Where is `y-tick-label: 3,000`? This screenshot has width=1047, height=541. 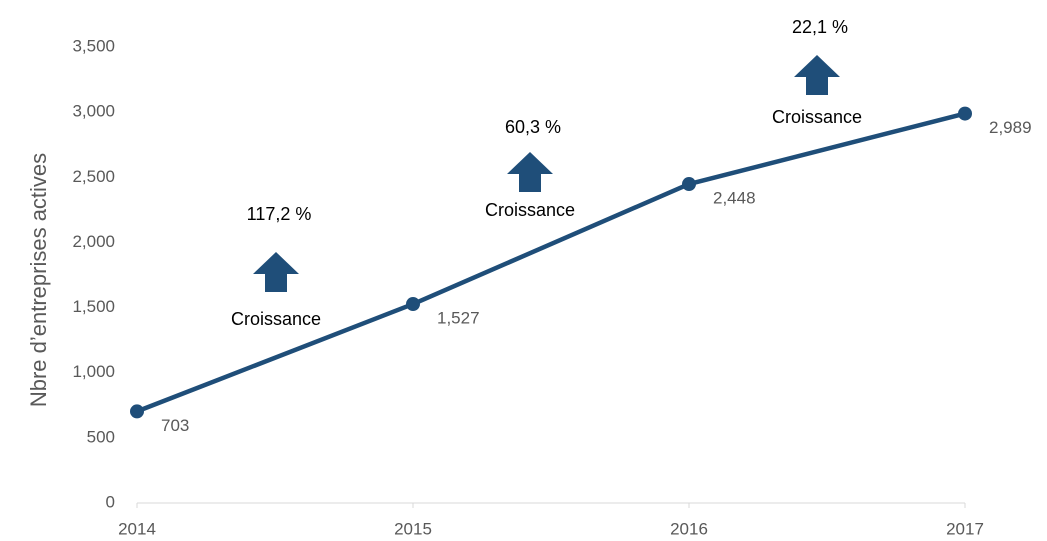 y-tick-label: 3,000 is located at coordinates (93, 111).